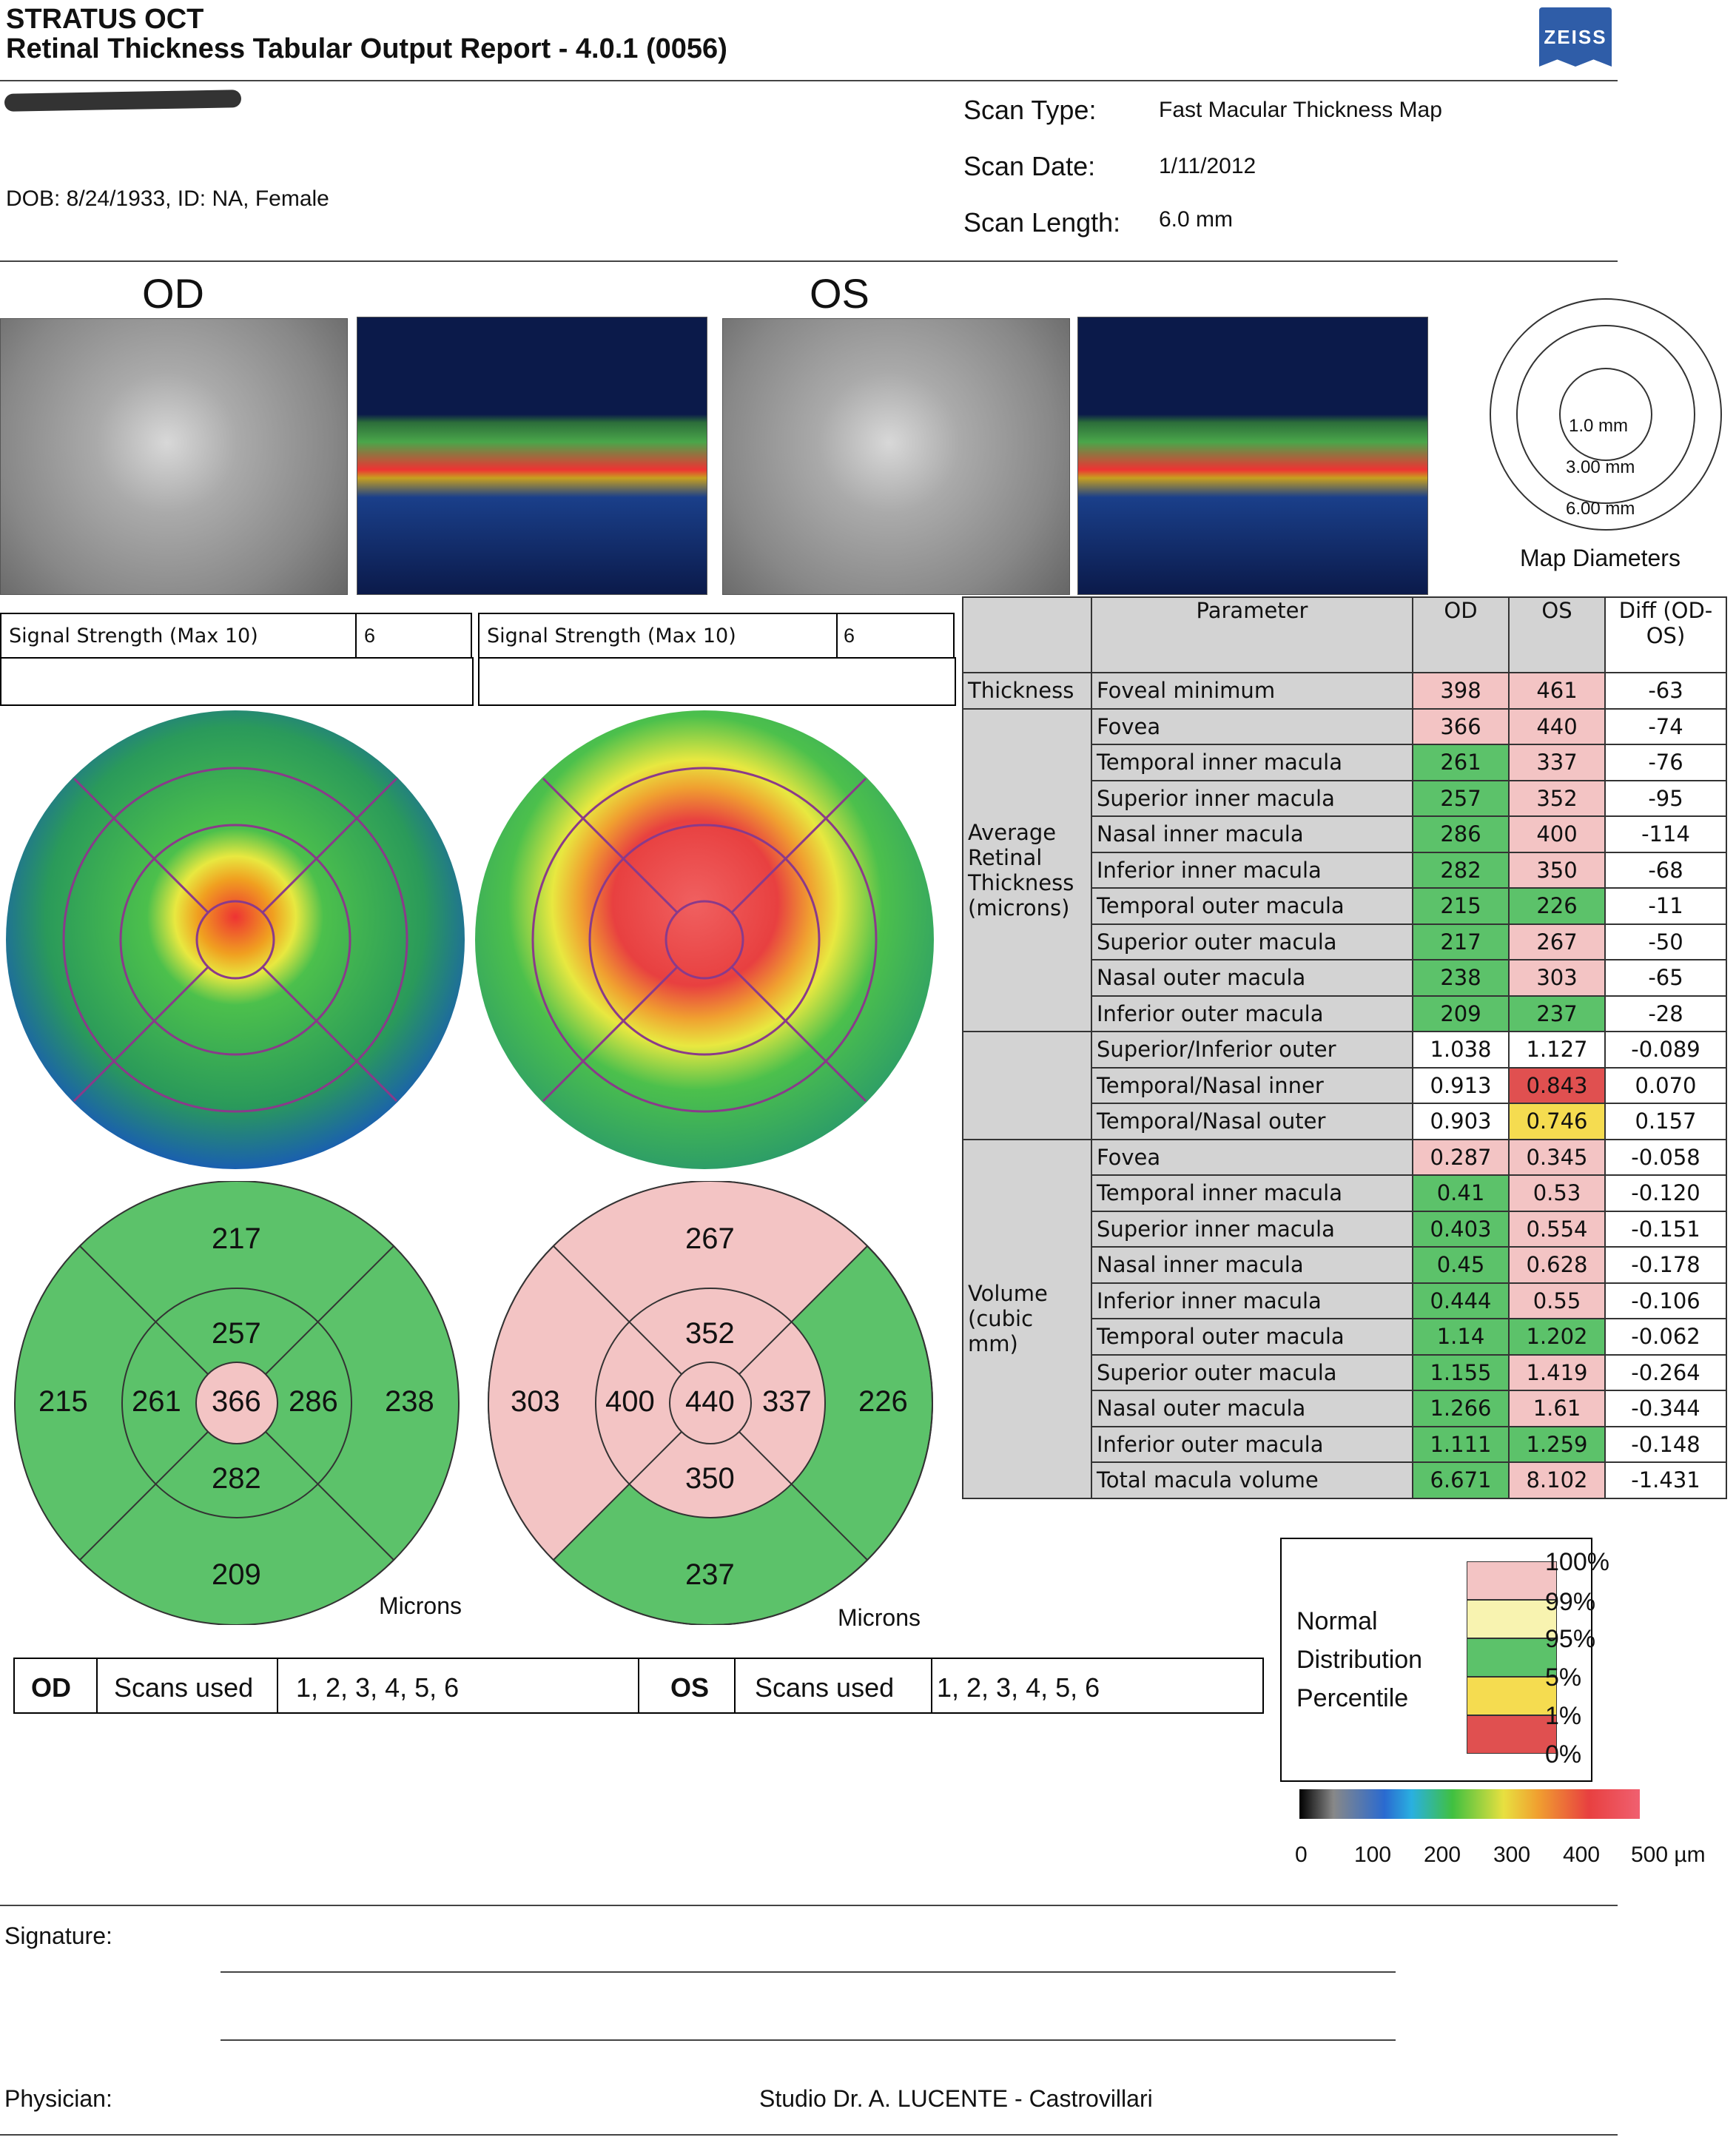  What do you see at coordinates (1252, 1121) in the screenshot?
I see `parameter-cell: Temporal/Nasal outer` at bounding box center [1252, 1121].